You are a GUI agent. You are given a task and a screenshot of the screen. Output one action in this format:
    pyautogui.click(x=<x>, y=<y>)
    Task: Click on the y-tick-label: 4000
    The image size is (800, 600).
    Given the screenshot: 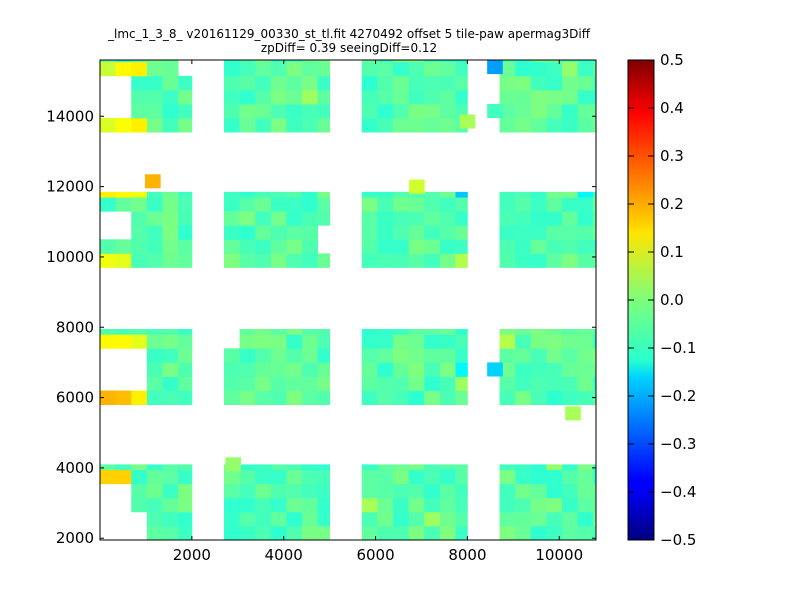 What is the action you would take?
    pyautogui.click(x=75, y=468)
    